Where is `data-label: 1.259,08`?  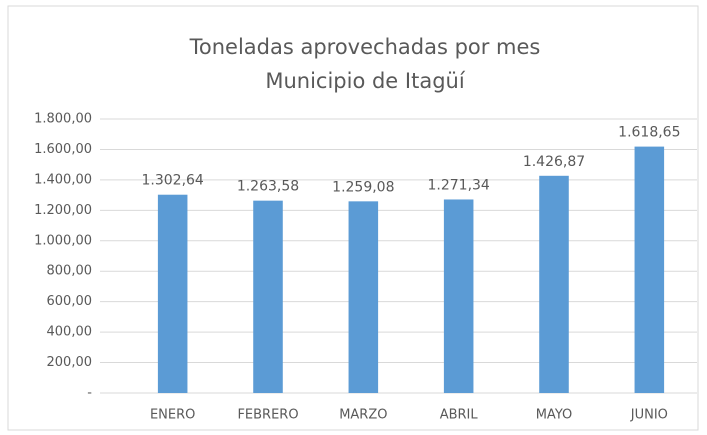 data-label: 1.259,08 is located at coordinates (363, 187).